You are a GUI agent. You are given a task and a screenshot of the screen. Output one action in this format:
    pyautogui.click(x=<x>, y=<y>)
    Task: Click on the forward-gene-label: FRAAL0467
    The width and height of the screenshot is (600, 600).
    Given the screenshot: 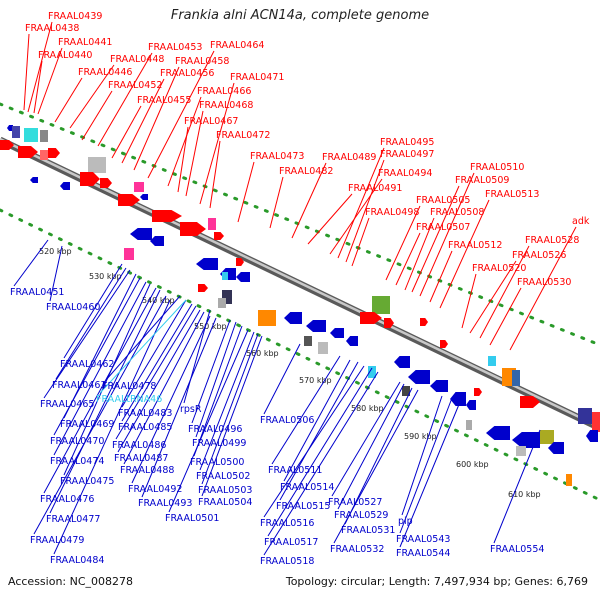 What is the action you would take?
    pyautogui.click(x=211, y=121)
    